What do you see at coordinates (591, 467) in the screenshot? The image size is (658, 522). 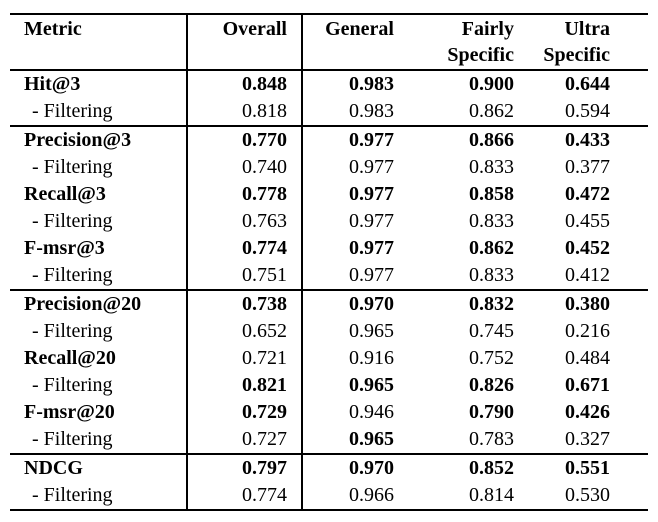 I see `value-cell: 0.551` at bounding box center [591, 467].